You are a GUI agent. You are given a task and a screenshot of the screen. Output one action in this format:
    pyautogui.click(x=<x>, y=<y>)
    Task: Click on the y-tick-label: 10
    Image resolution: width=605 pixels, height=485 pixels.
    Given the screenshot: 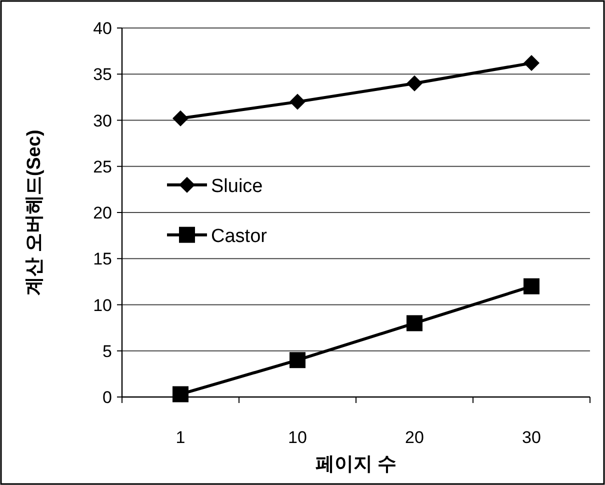 What is the action you would take?
    pyautogui.click(x=102, y=305)
    